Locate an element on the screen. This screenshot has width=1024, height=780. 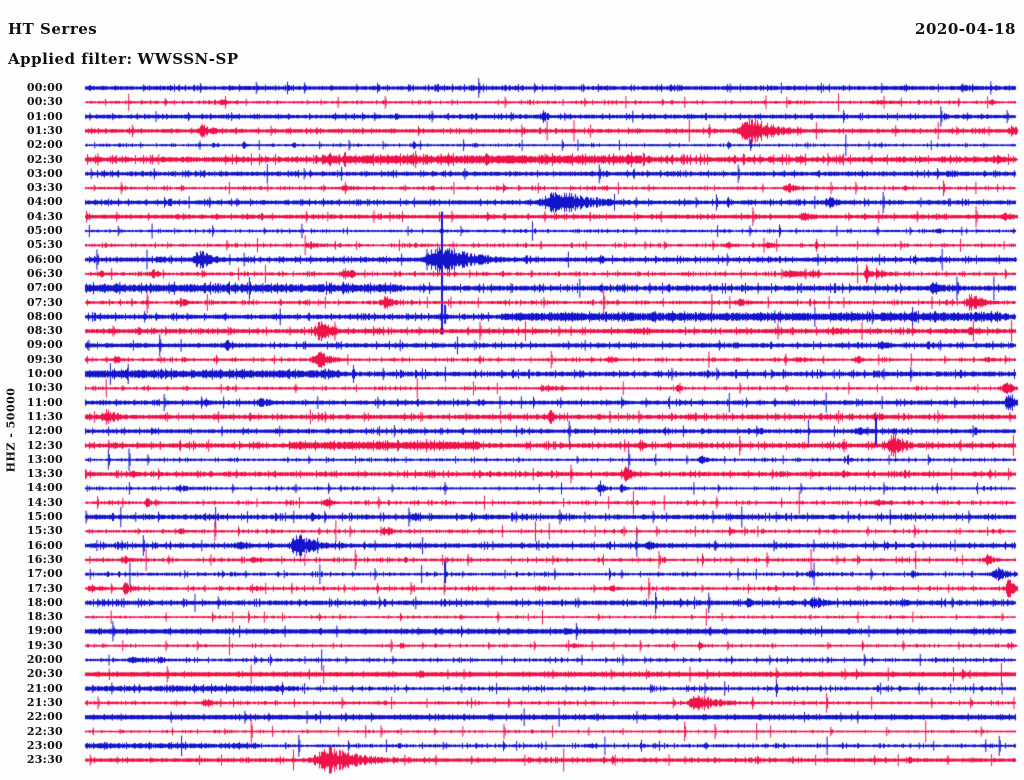
row-time-label: 22:30 is located at coordinates (44, 731).